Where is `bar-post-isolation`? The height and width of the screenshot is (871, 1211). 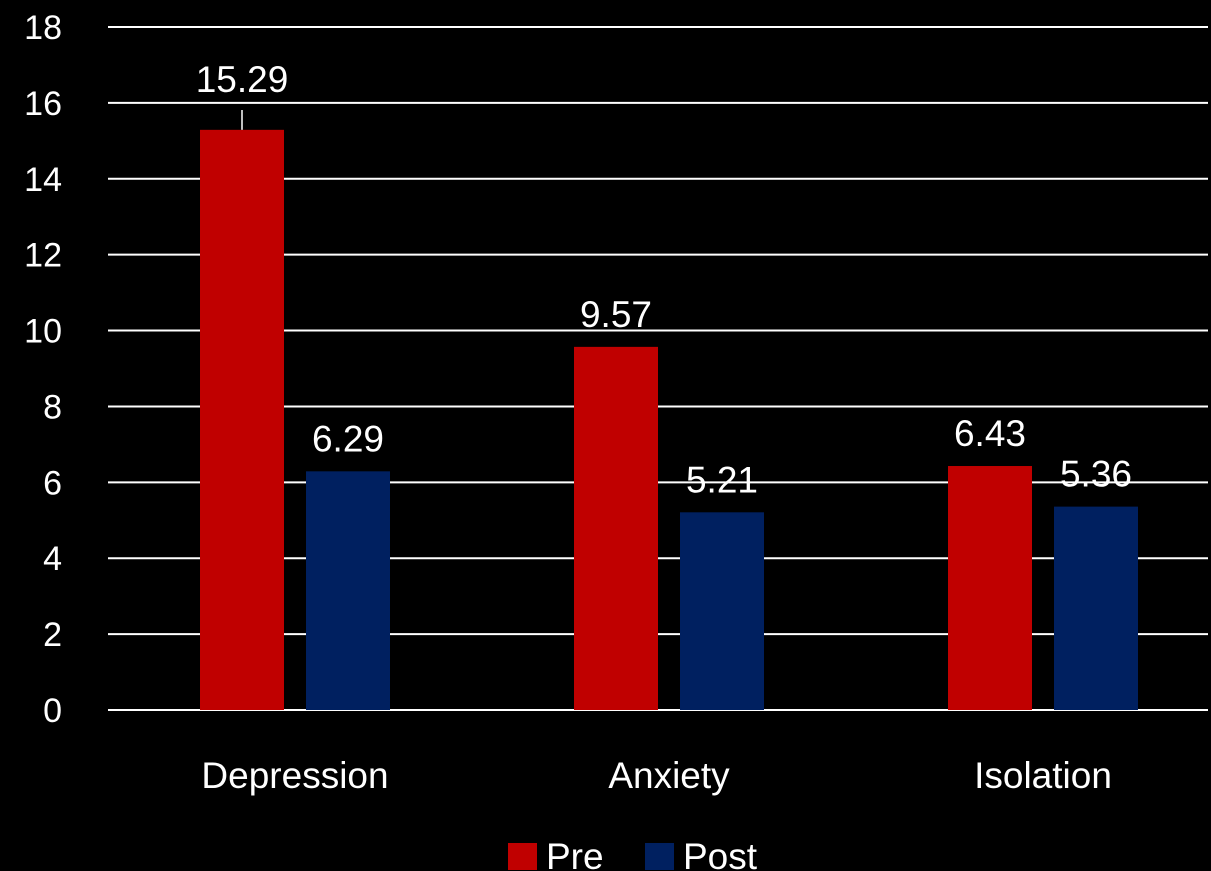
bar-post-isolation is located at coordinates (1096, 608).